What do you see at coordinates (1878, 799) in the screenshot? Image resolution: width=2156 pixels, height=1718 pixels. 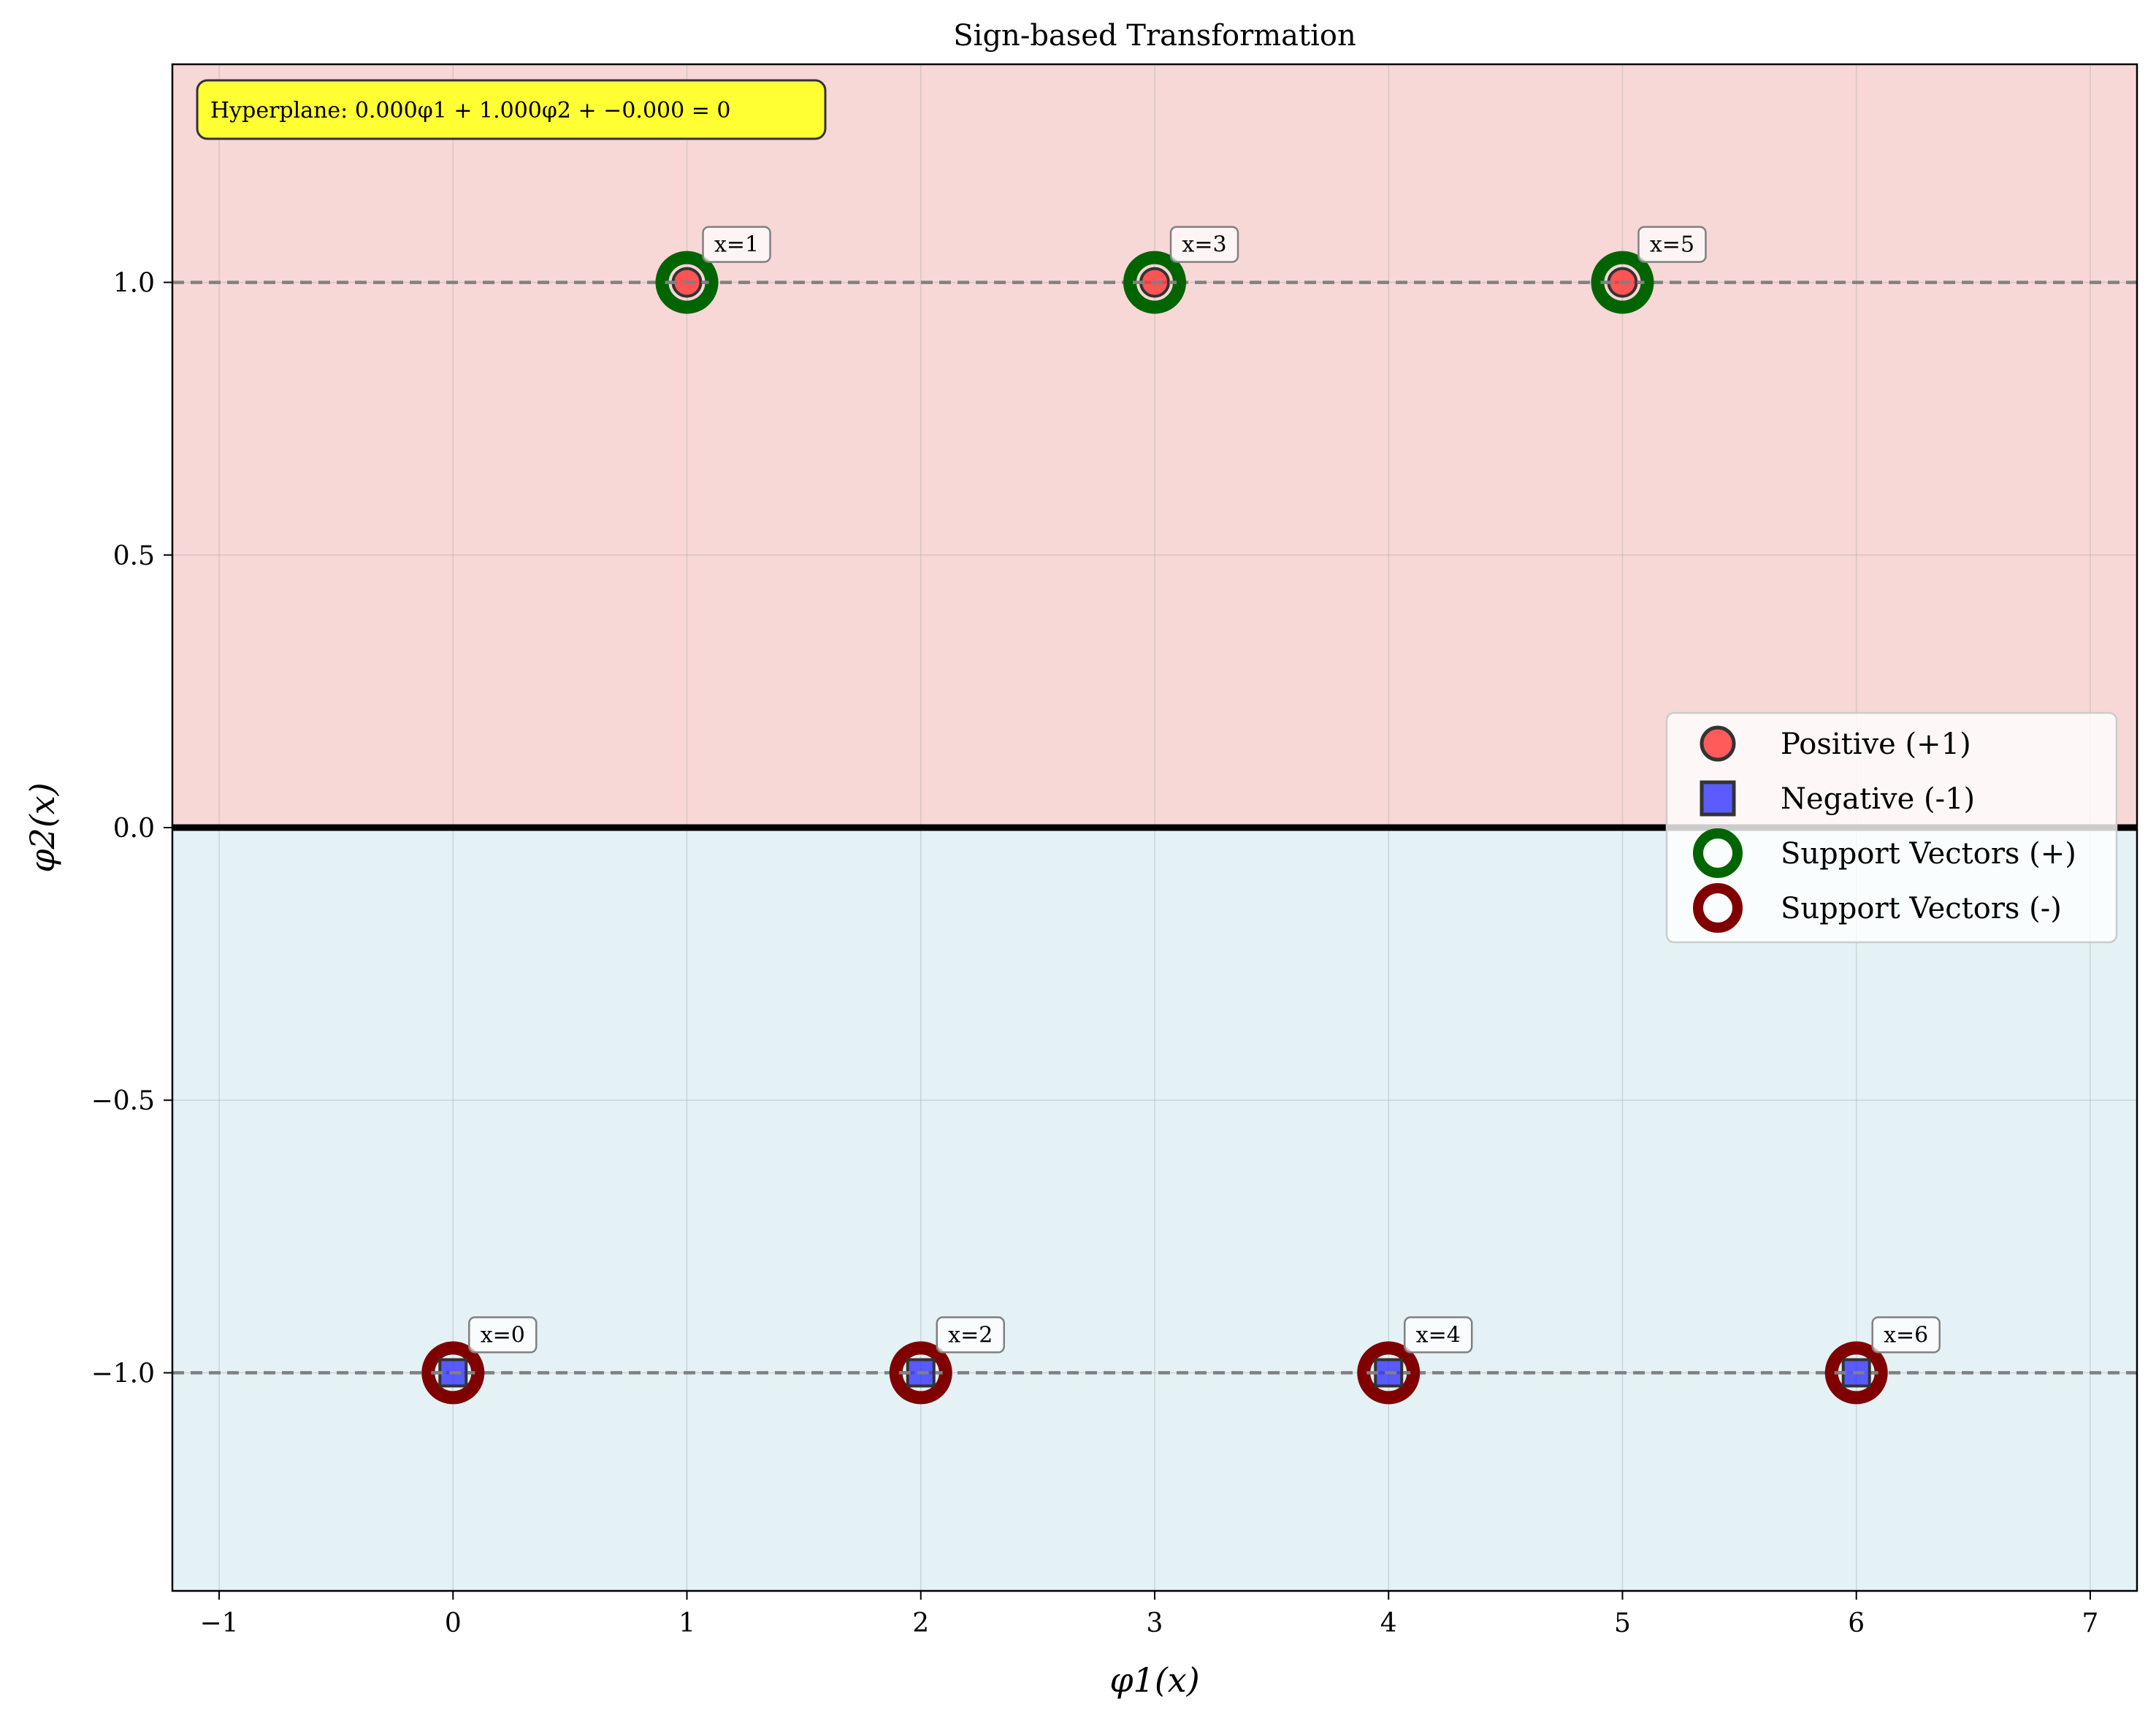 I see `legend-label: Negative (-1)` at bounding box center [1878, 799].